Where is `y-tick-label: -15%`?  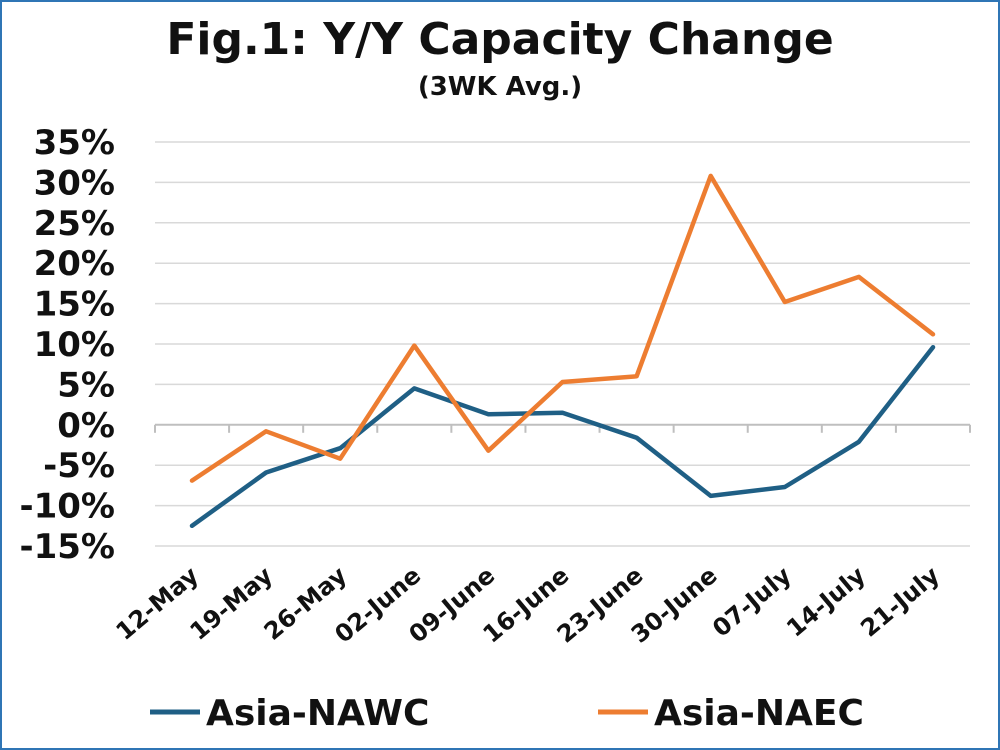
y-tick-label: -15% is located at coordinates (68, 547).